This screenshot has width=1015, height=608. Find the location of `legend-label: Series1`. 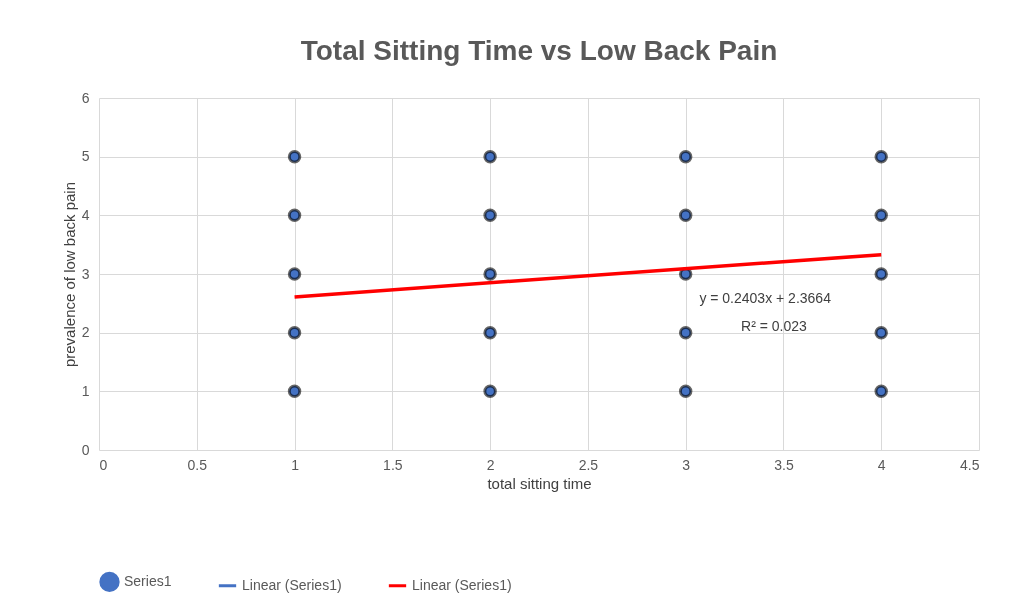

legend-label: Series1 is located at coordinates (148, 580).